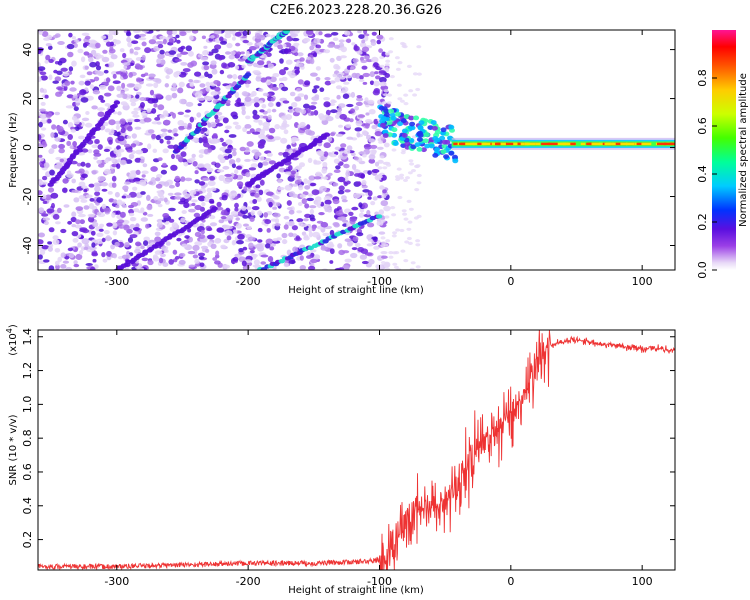 The height and width of the screenshot is (600, 750). What do you see at coordinates (702, 222) in the screenshot?
I see `colorbar-tick-label: 0.2` at bounding box center [702, 222].